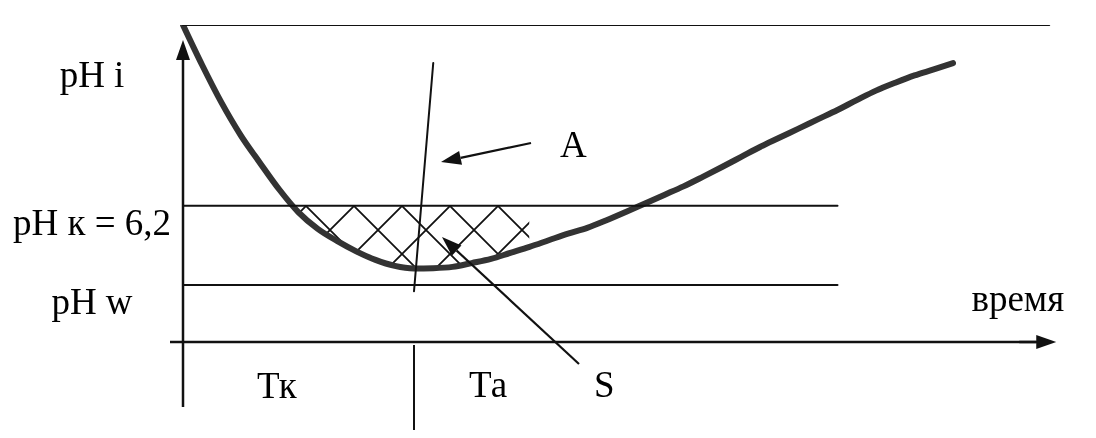 This screenshot has width=1096, height=438. I want to click on text: S, so click(604, 384).